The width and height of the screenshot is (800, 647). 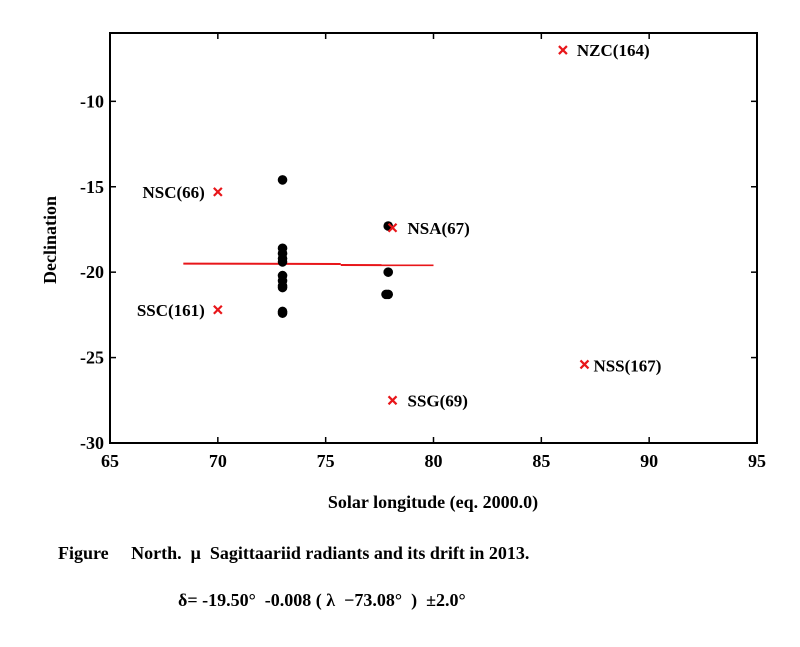 I want to click on x-axis-title: Solar longitude (eq. 2000.0), so click(x=433, y=502).